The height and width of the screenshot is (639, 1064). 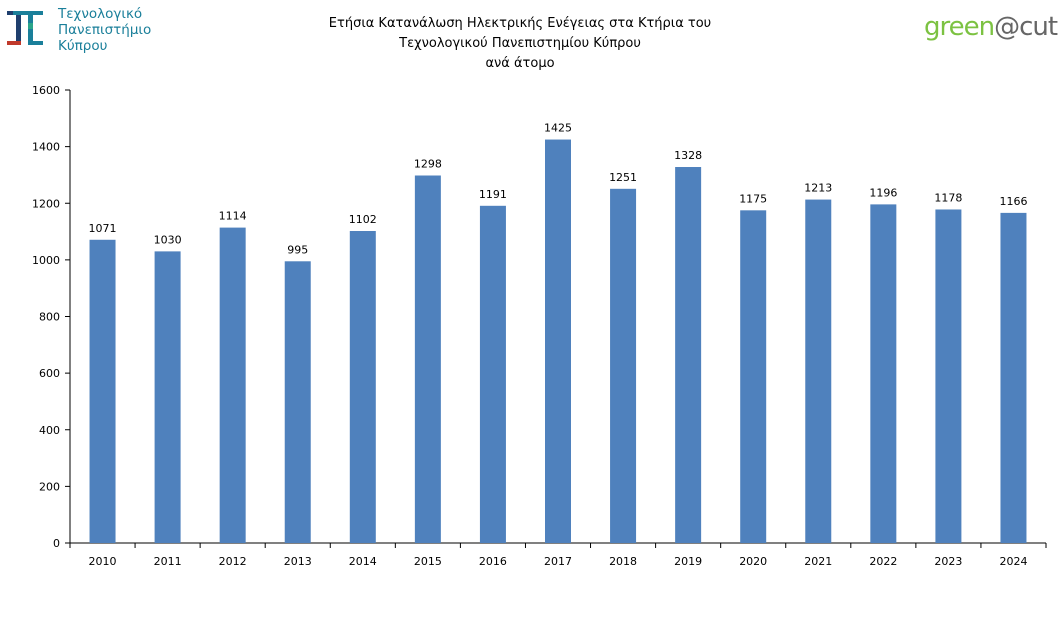 I want to click on x-tick-label-2012: 2012, so click(x=233, y=561).